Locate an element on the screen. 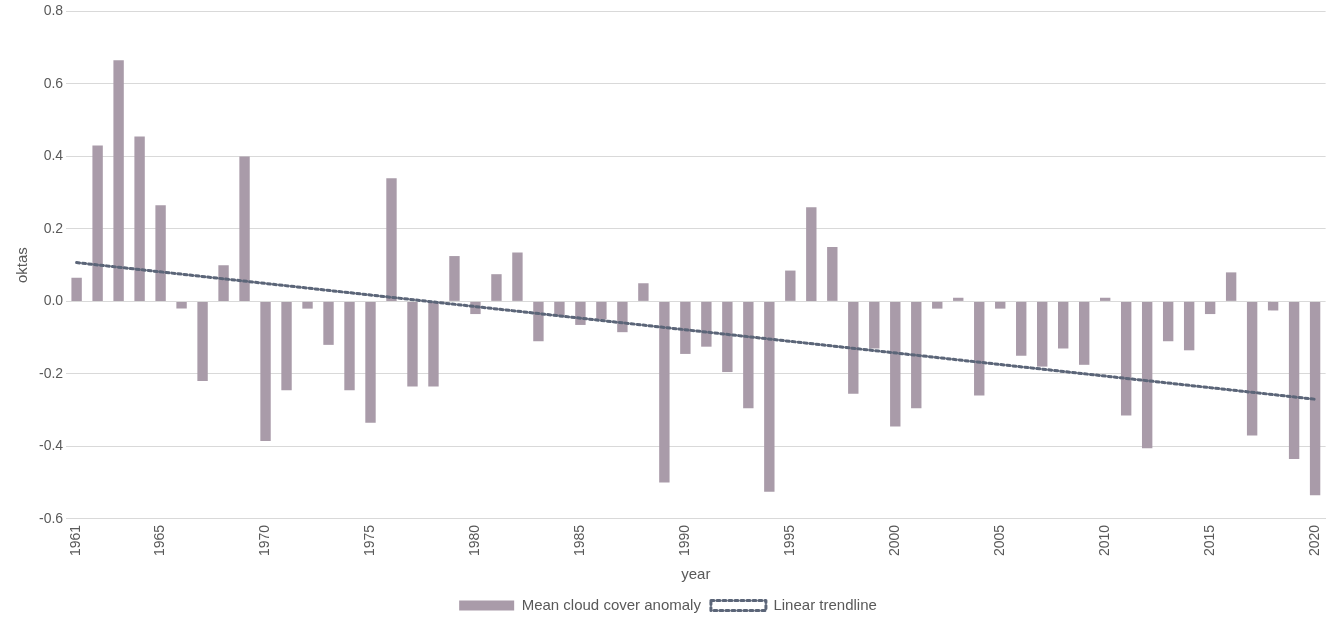 Image resolution: width=1338 pixels, height=628 pixels. x-tick-label: 1990 is located at coordinates (684, 540).